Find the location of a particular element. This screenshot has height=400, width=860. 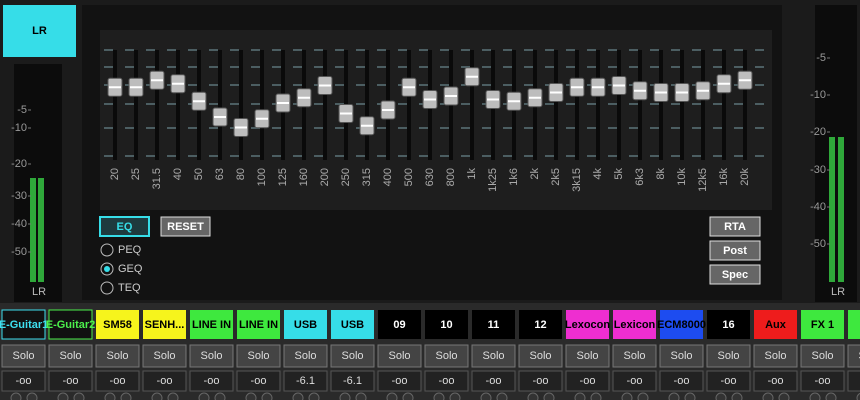

reset-button is located at coordinates (185, 226).